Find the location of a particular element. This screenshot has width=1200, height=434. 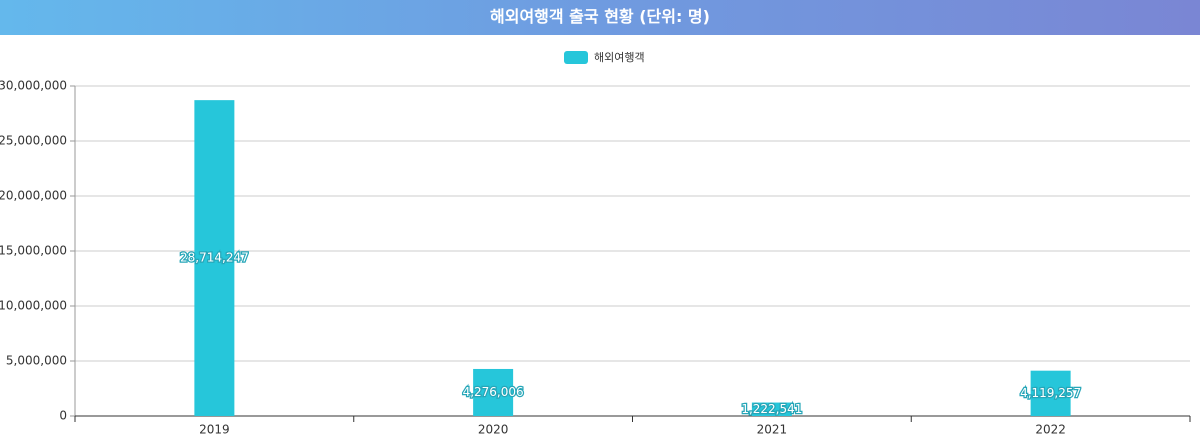

chart-title: 해외여행객 출국 현황 (단위: 명) is located at coordinates (600, 17).